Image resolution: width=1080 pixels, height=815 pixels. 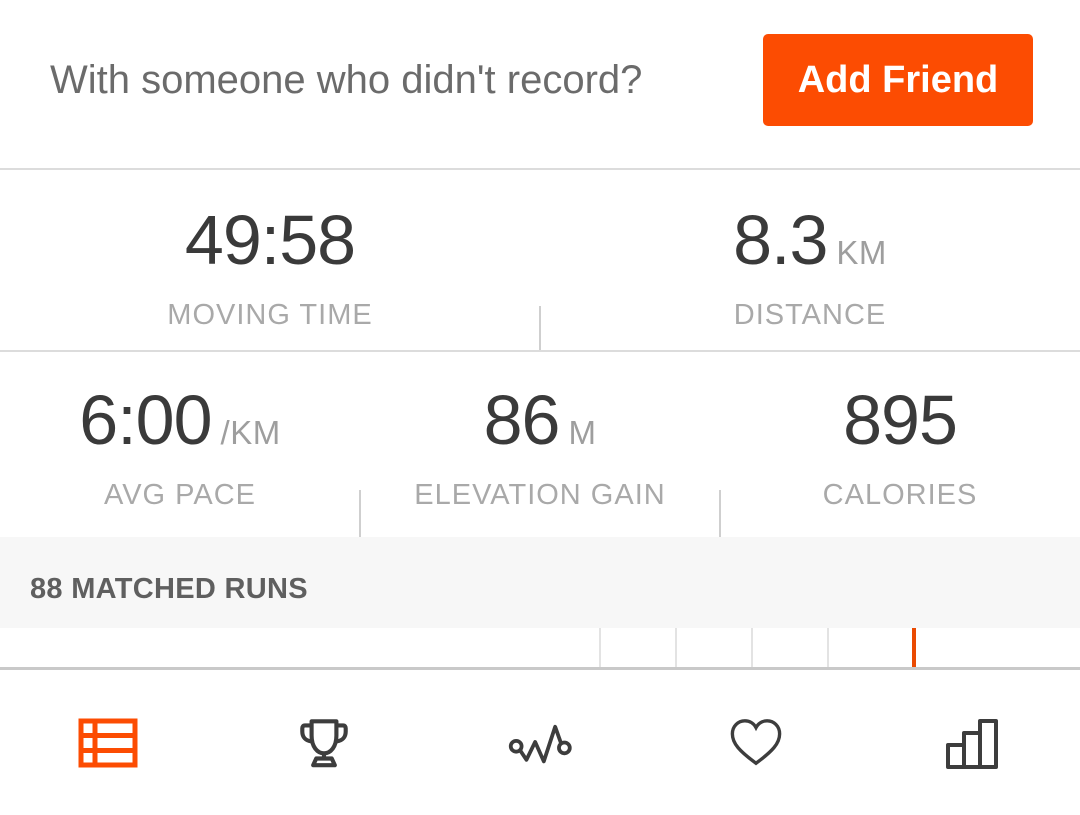 What do you see at coordinates (250, 432) in the screenshot?
I see `avg-pace-unit: /KM` at bounding box center [250, 432].